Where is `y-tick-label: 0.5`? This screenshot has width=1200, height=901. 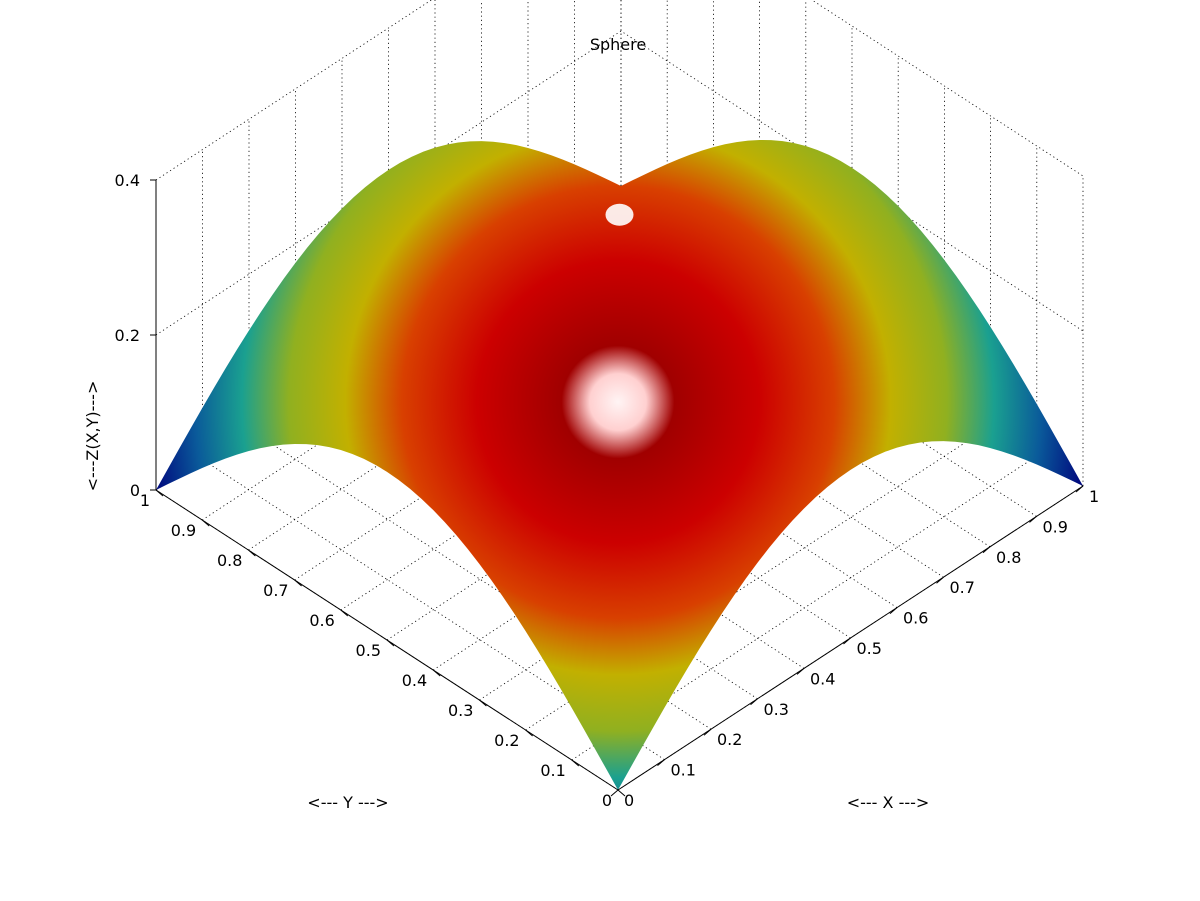
y-tick-label: 0.5 is located at coordinates (368, 650).